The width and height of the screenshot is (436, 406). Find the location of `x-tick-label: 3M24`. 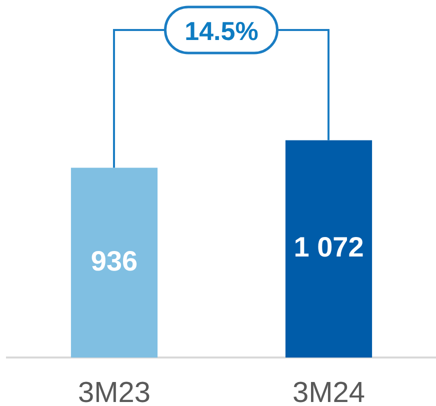

x-tick-label: 3M24 is located at coordinates (329, 391).